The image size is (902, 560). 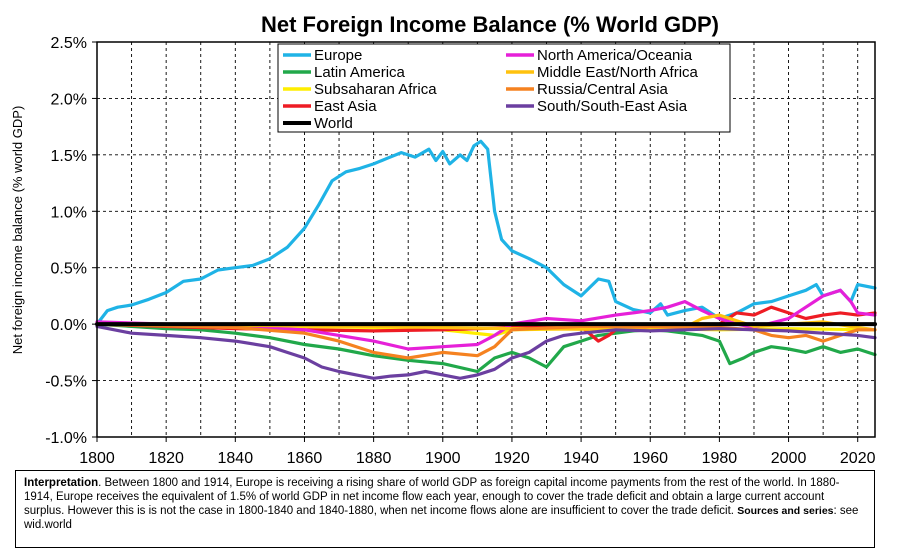 I want to click on legend-label-south-south-east-asia: South/South-East Asia, so click(x=612, y=106).